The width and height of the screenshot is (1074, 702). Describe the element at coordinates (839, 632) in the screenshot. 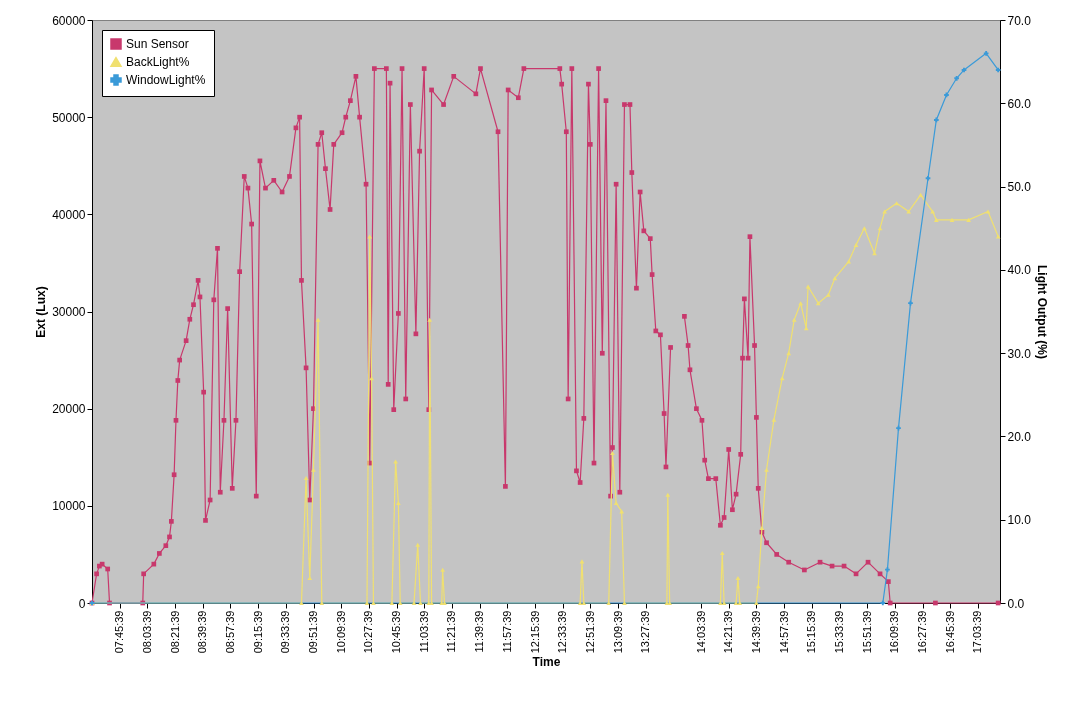

I see `x-tick-label: 15:33:39` at that location.